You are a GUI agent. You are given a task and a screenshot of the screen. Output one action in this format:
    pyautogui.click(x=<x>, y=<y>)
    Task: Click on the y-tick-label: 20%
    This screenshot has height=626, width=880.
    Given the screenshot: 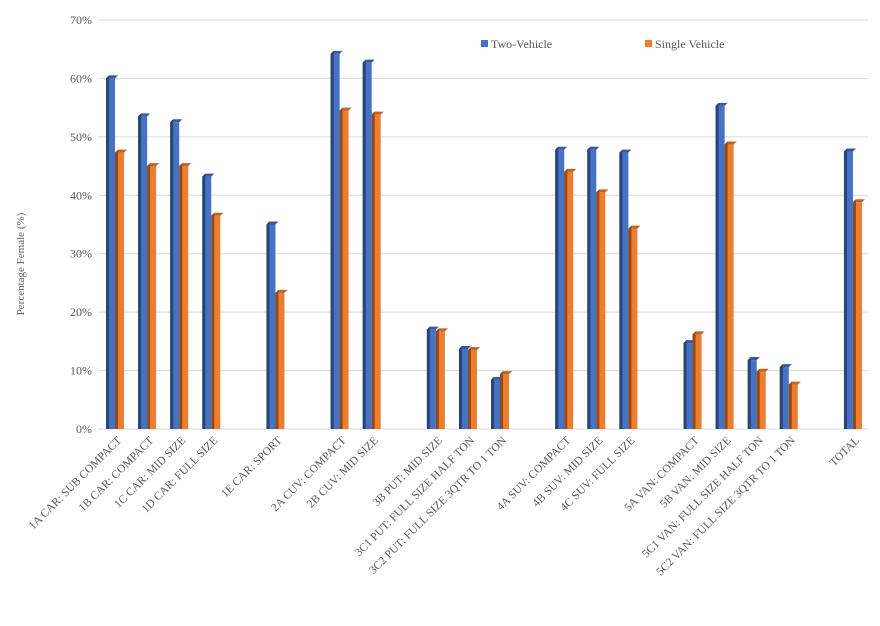 What is the action you would take?
    pyautogui.click(x=81, y=312)
    